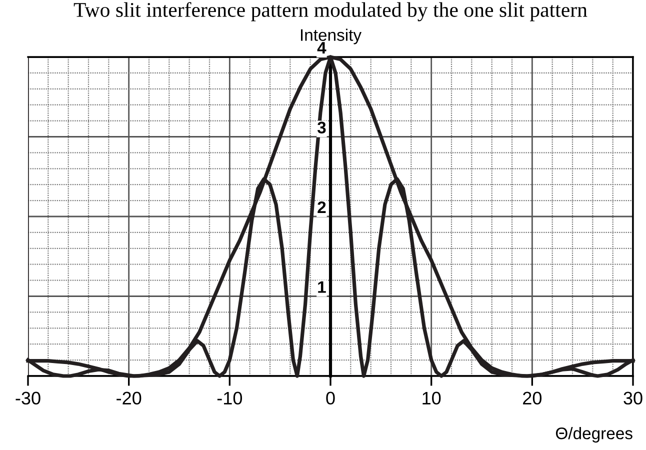  What do you see at coordinates (129, 398) in the screenshot?
I see `x-tick-label: -20` at bounding box center [129, 398].